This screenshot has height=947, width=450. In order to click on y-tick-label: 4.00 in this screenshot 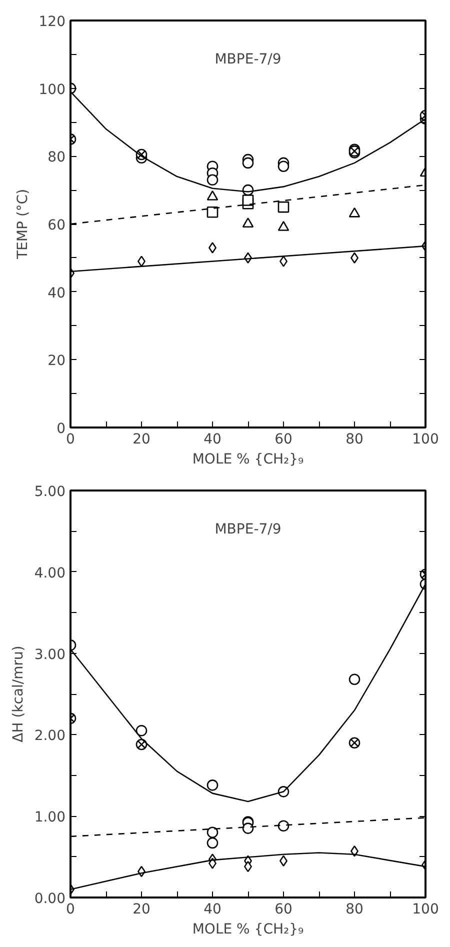, I will do `click(50, 573)`.